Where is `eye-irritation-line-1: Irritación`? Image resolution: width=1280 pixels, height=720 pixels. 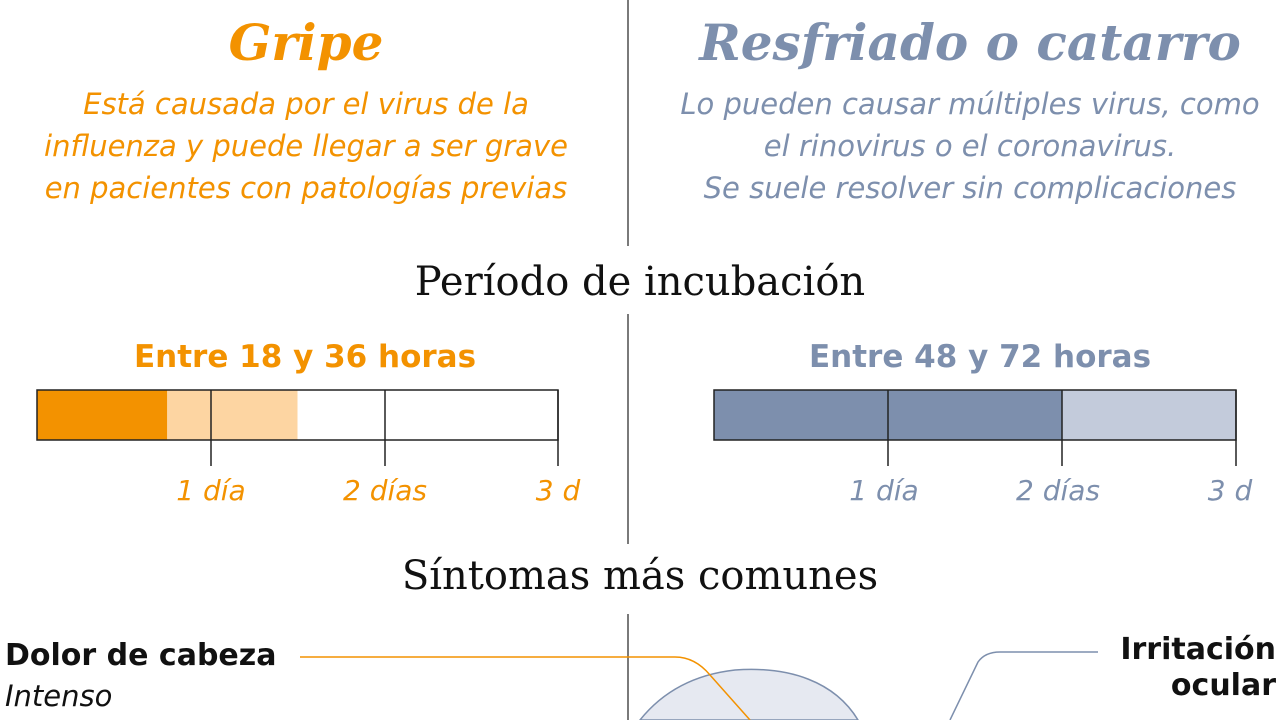 eye-irritation-line-1: Irritación is located at coordinates (1198, 649).